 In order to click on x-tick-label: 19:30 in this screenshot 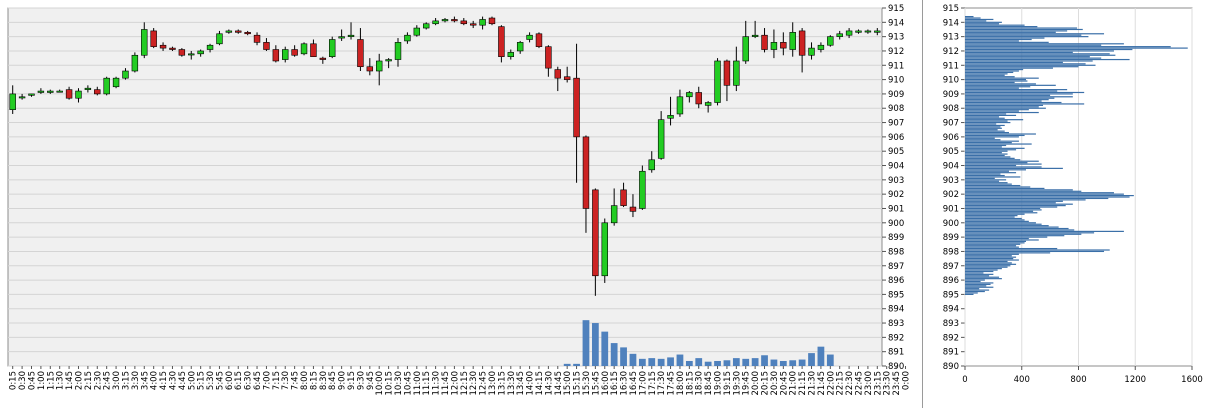, I will do `click(737, 383)`.